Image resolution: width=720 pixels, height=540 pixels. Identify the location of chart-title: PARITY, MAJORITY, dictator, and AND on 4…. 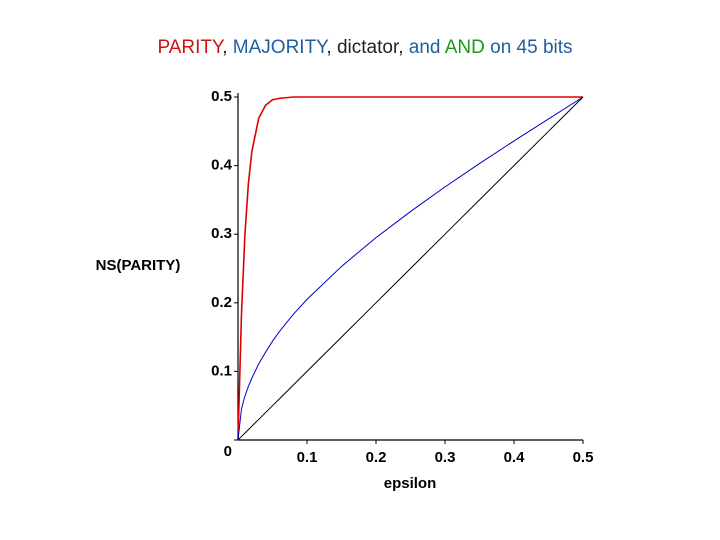
(364, 47).